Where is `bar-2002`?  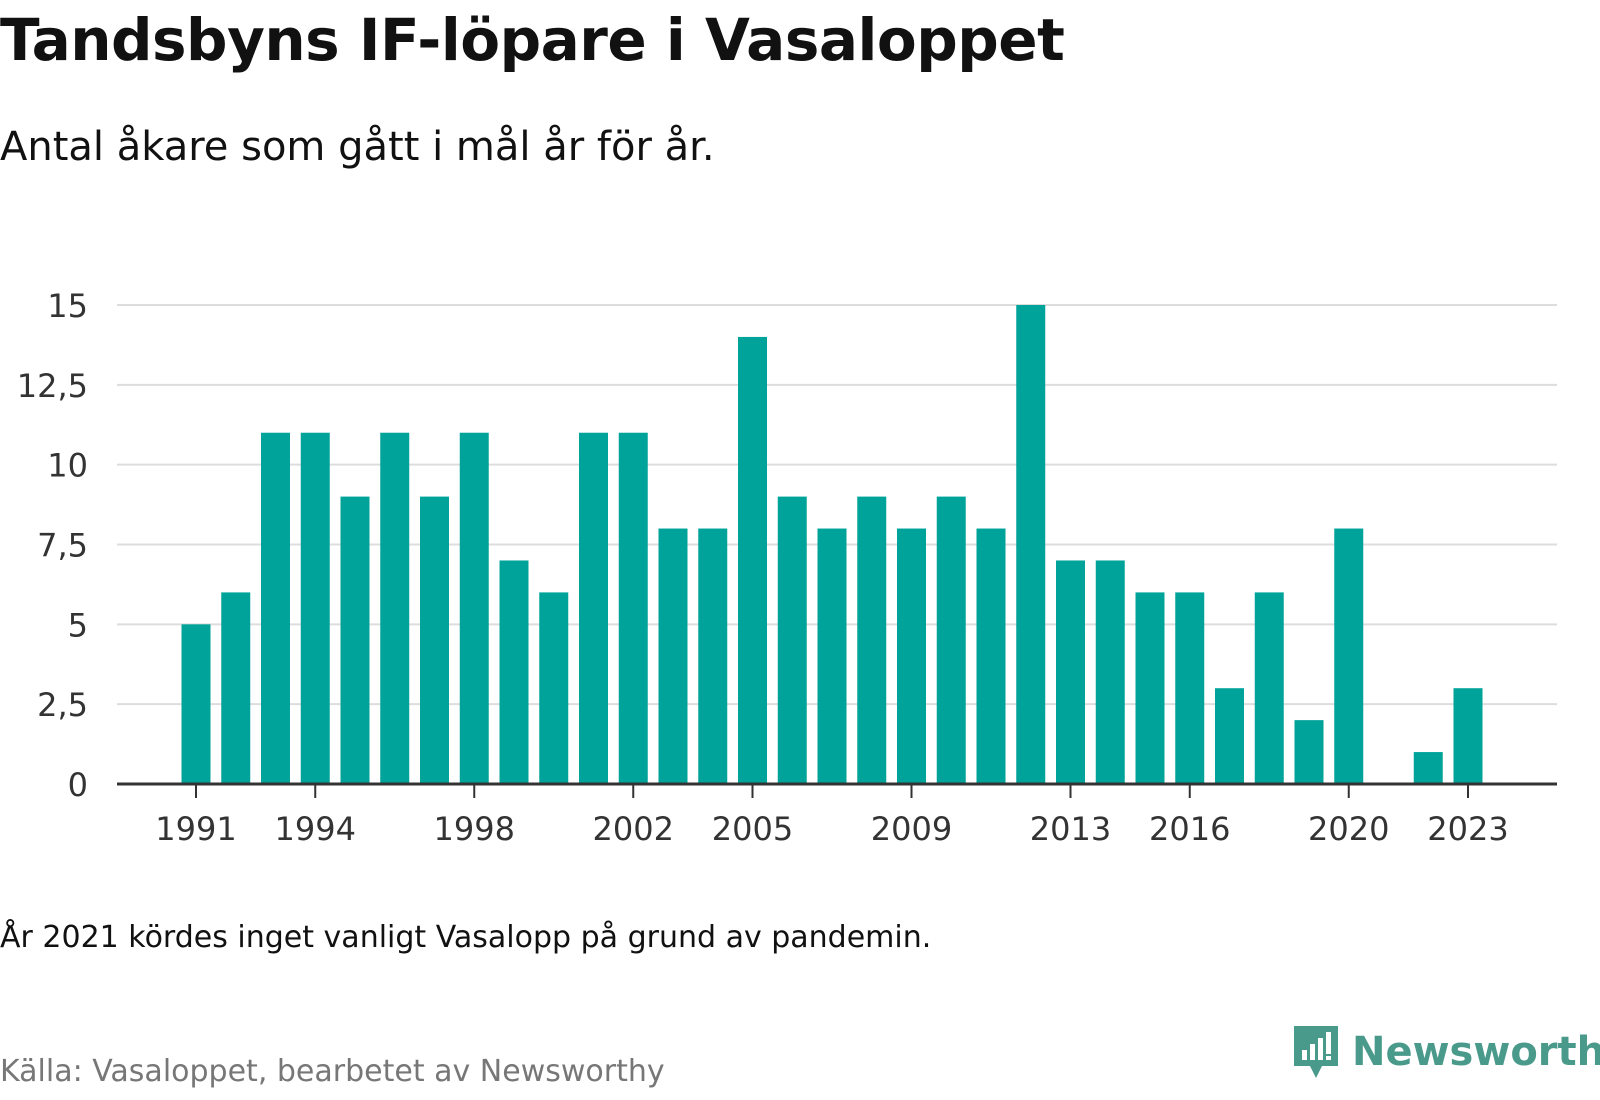
bar-2002 is located at coordinates (633, 608).